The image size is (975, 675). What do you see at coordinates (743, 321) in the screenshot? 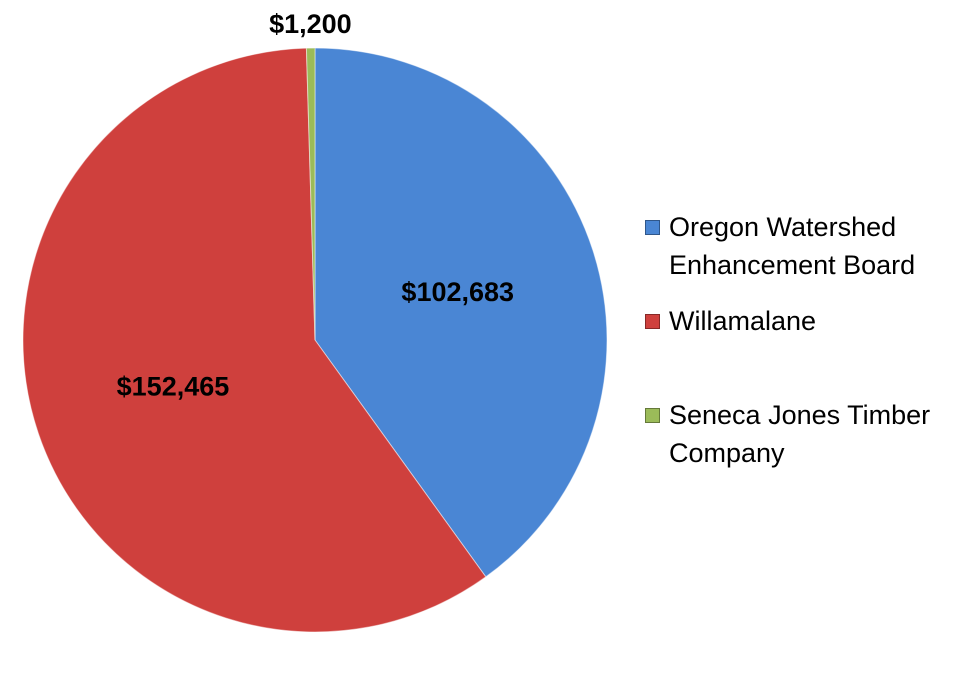
I see `legend-label: Willamalane` at bounding box center [743, 321].